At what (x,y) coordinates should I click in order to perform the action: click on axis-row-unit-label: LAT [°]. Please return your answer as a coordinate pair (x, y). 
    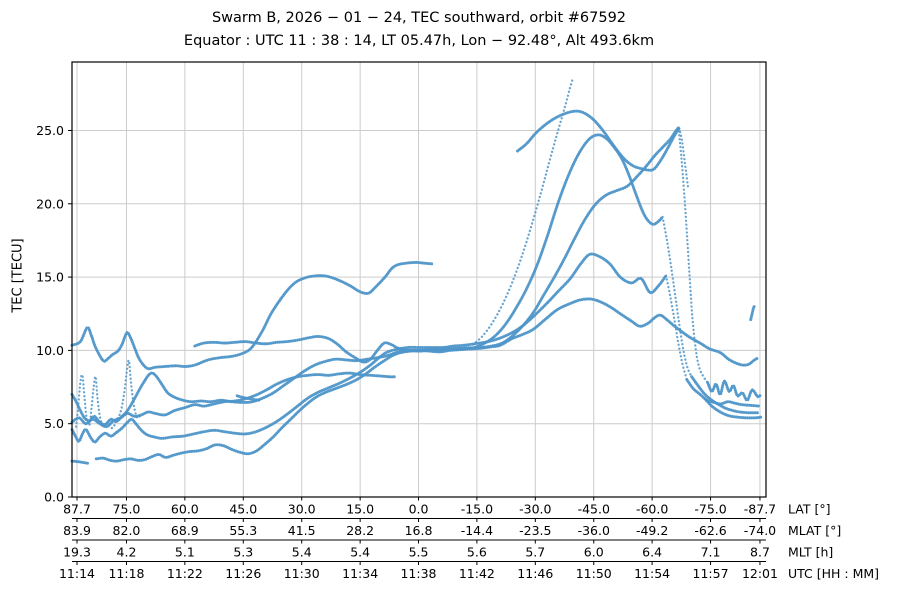
    Looking at the image, I should click on (809, 509).